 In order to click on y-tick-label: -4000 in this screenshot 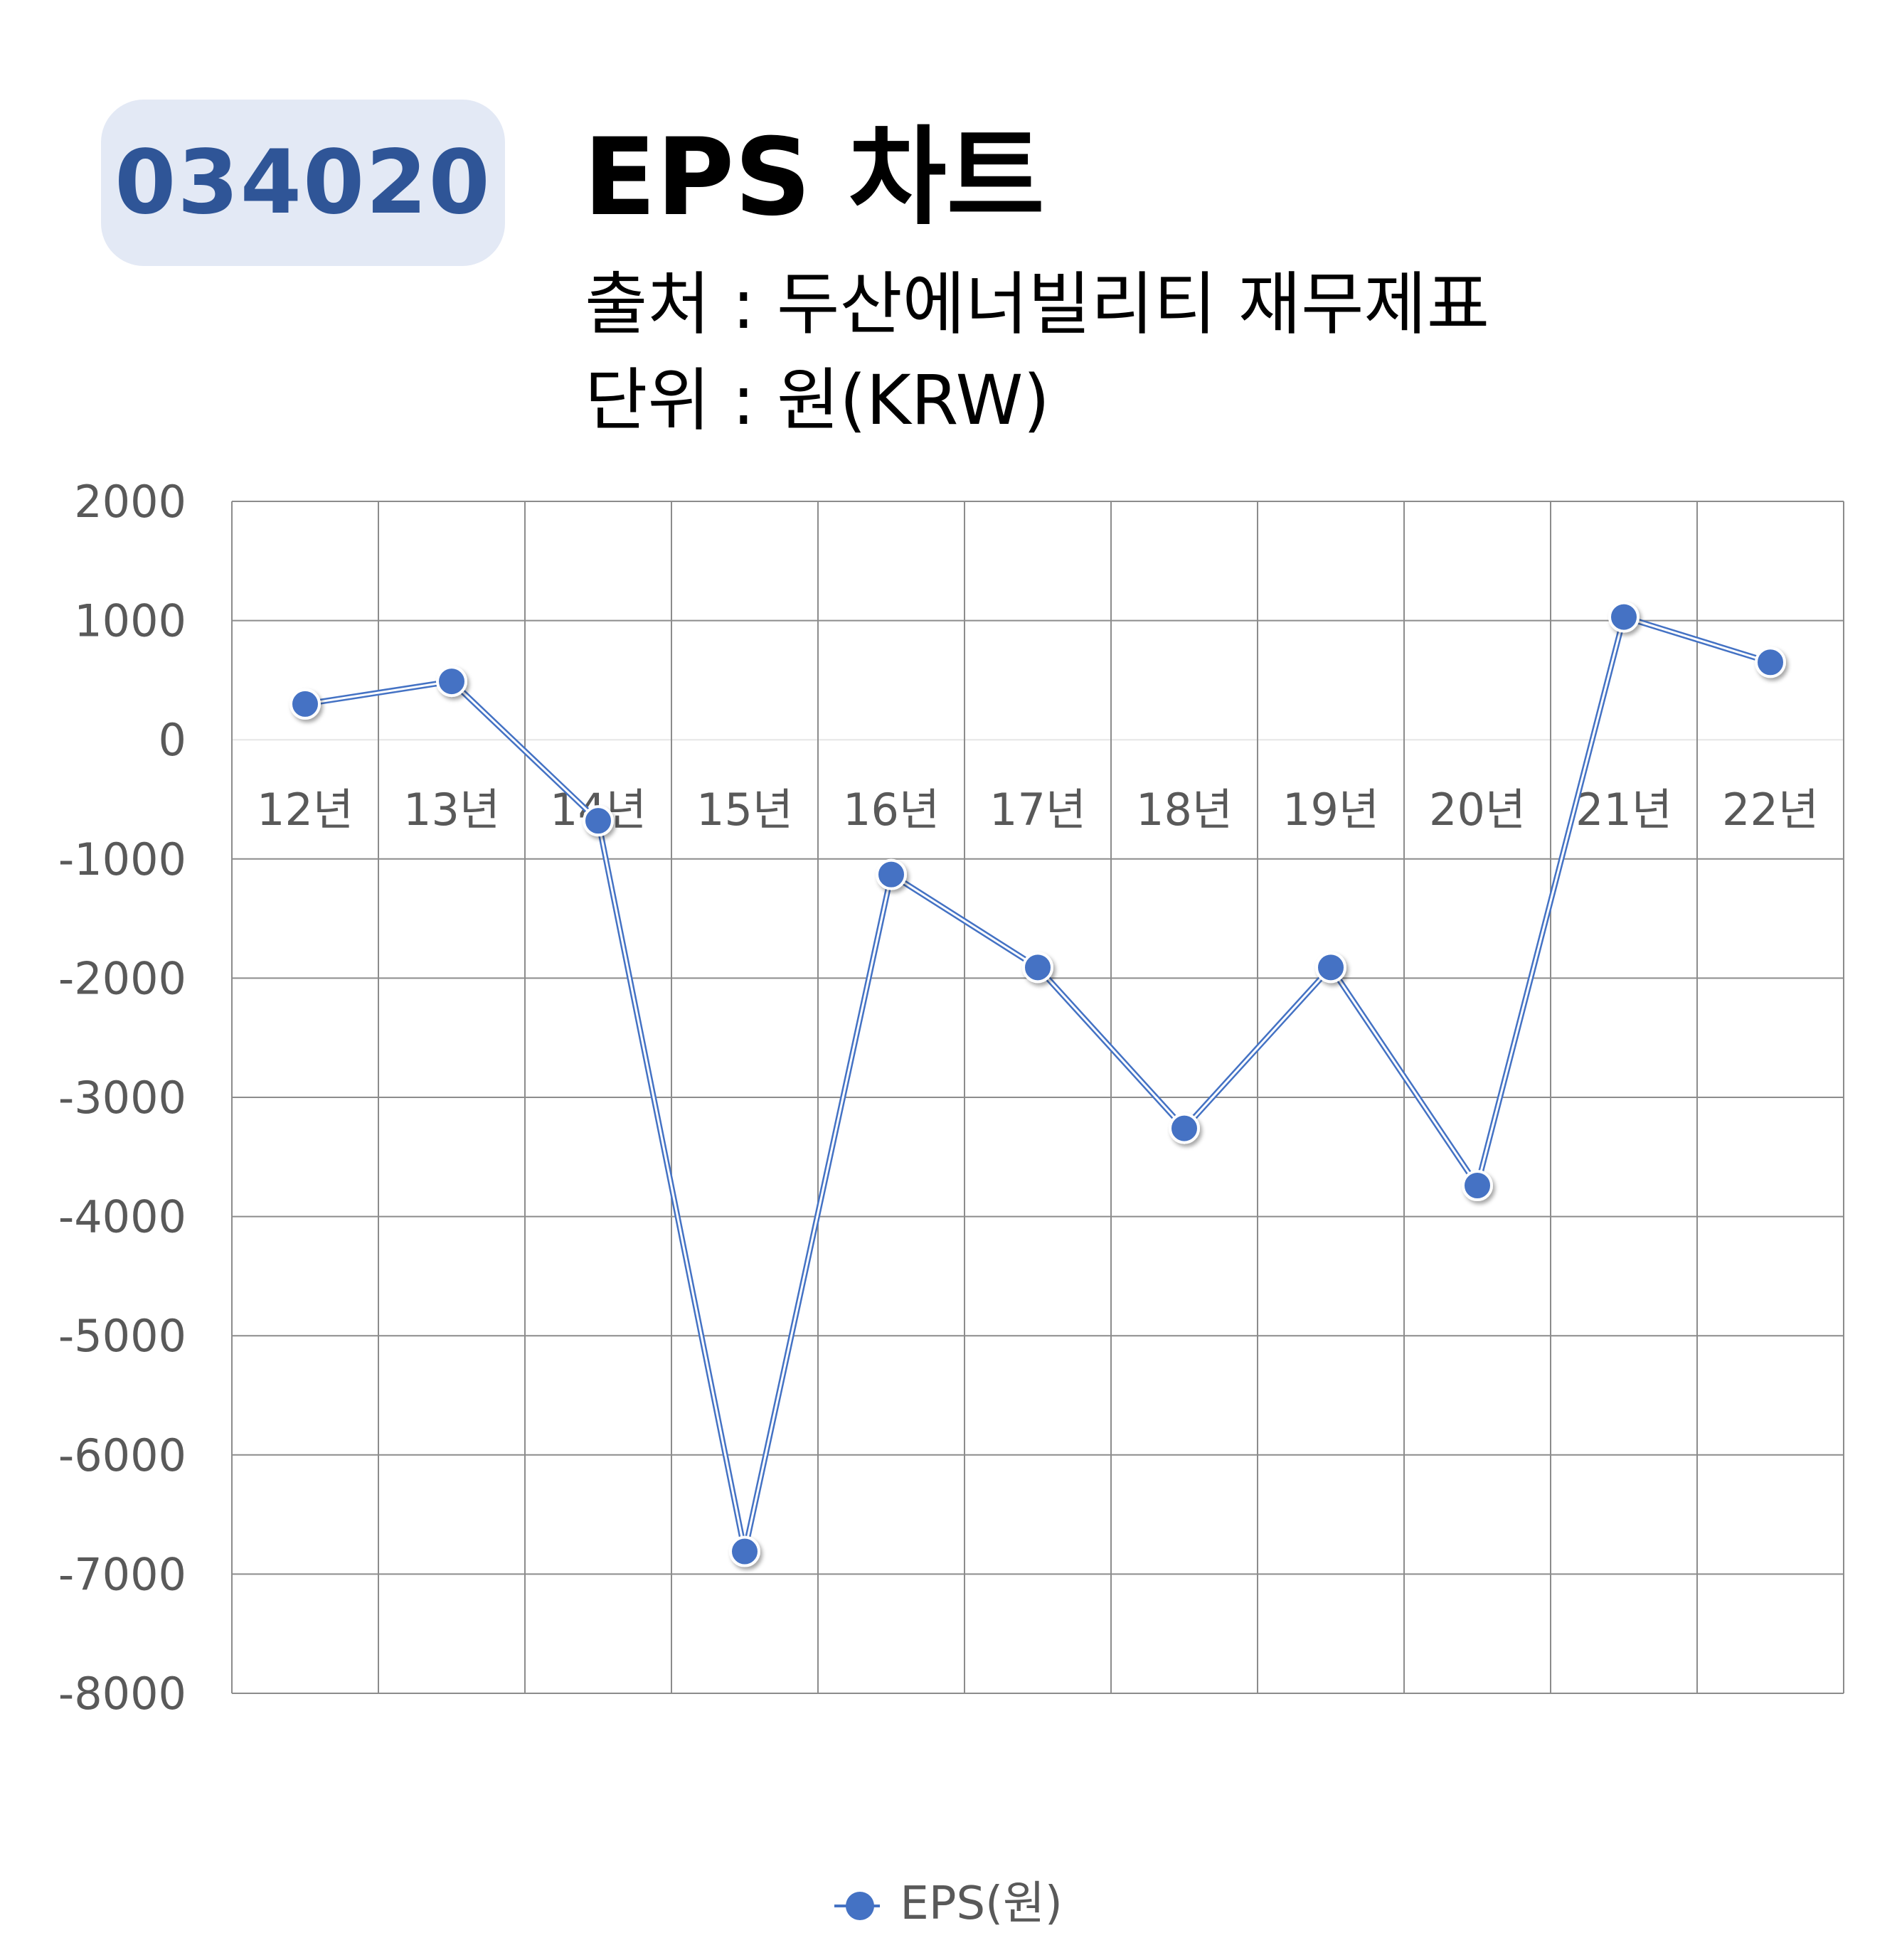, I will do `click(122, 1217)`.